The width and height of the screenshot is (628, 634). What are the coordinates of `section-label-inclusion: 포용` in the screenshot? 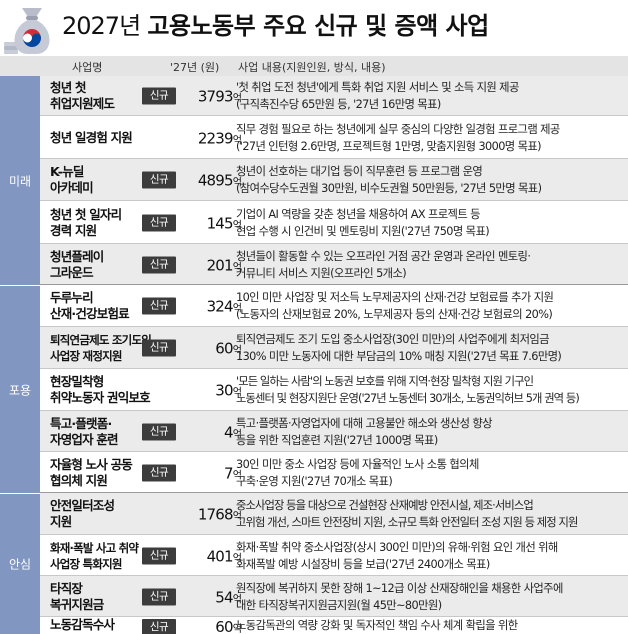 It's located at (20, 389).